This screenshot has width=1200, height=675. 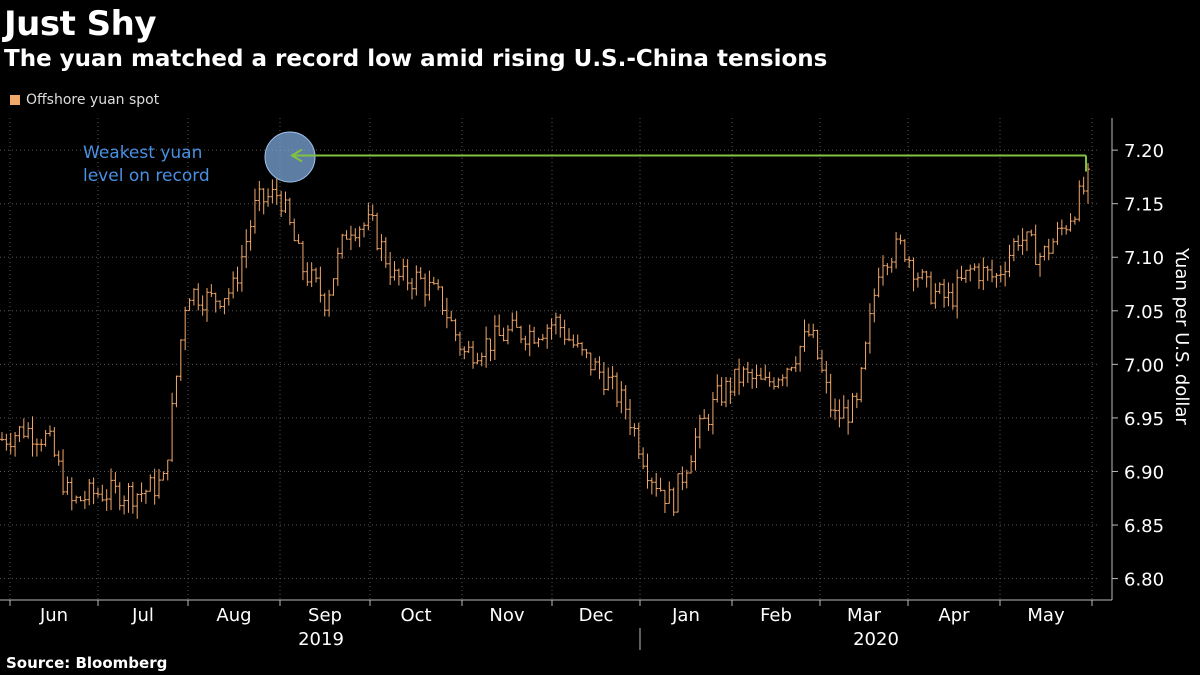 What do you see at coordinates (84, 100) in the screenshot?
I see `chart-legend: Offshore yuan spot` at bounding box center [84, 100].